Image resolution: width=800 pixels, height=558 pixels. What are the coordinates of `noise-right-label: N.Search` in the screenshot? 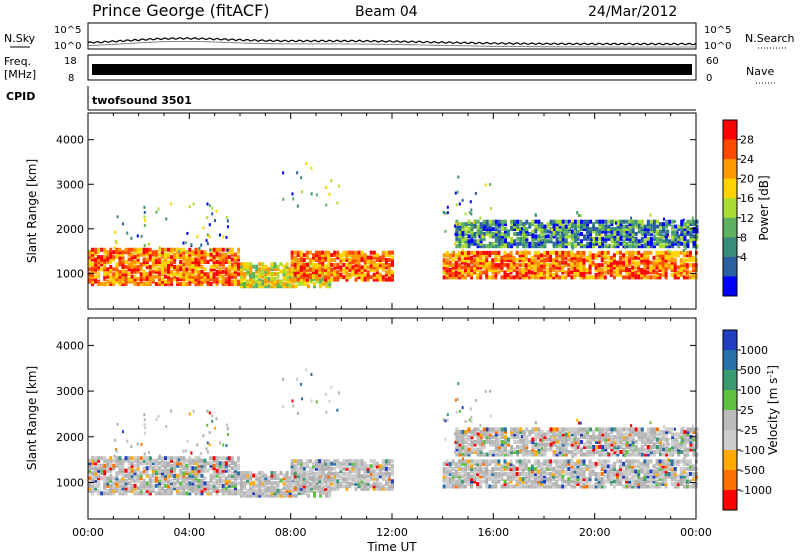 It's located at (770, 38).